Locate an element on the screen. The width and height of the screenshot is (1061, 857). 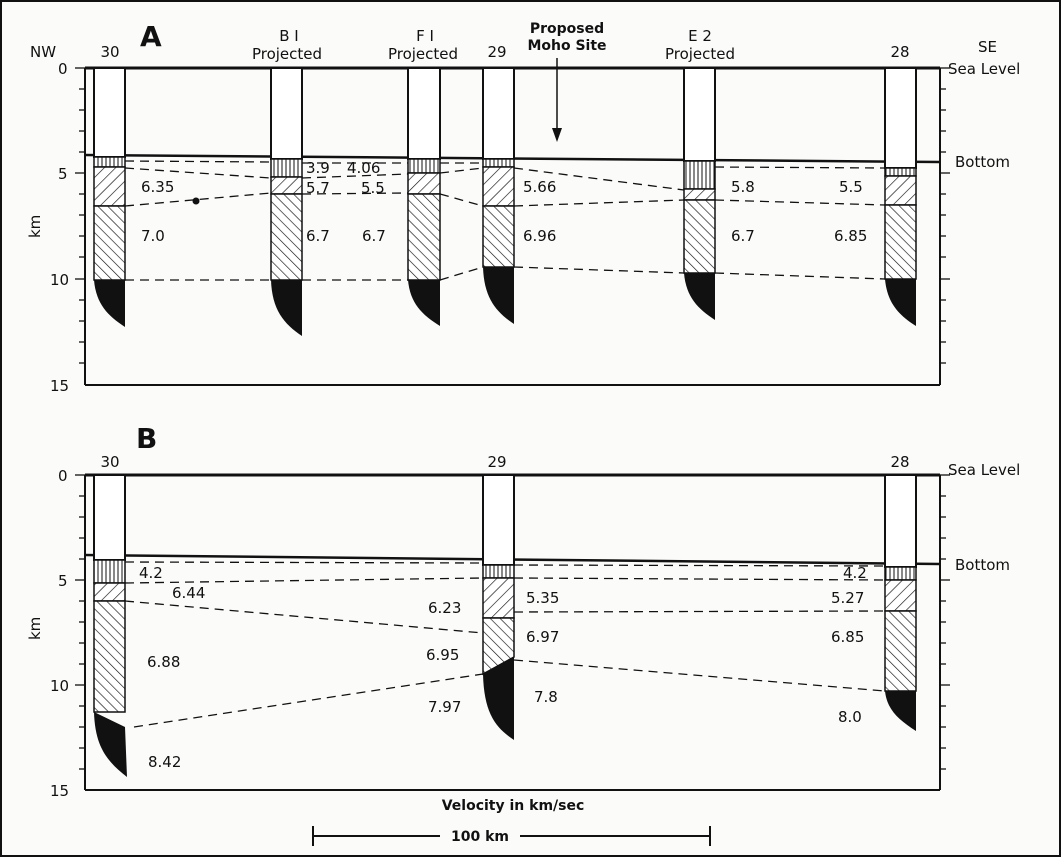
vel-a-f1-mid: 5.5 is located at coordinates (373, 188).